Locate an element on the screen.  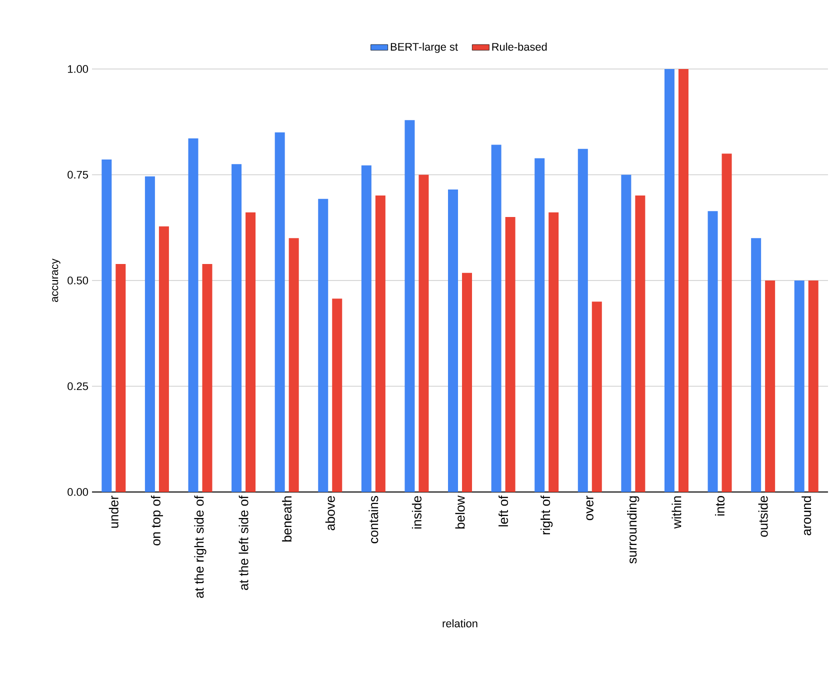
legend-label: BERT-large st is located at coordinates (424, 47).